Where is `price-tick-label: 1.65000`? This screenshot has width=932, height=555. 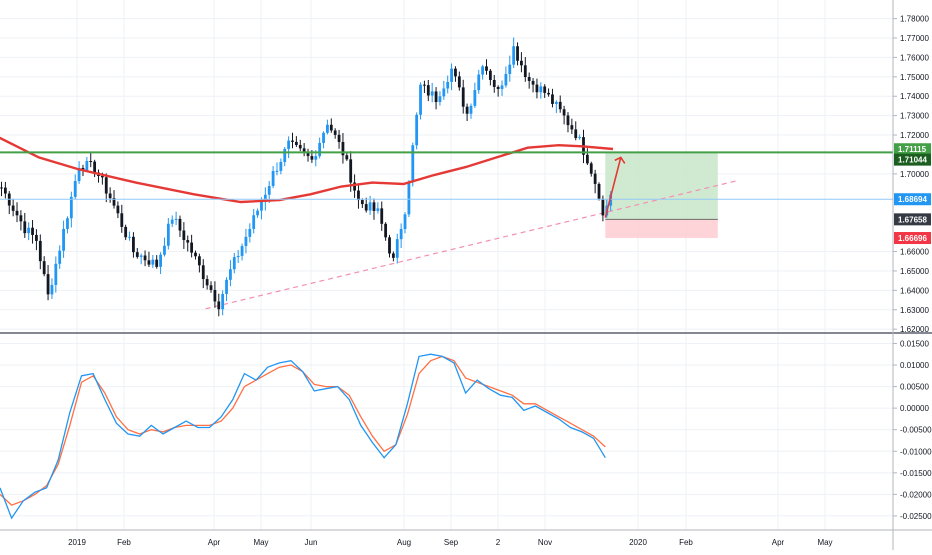
price-tick-label: 1.65000 is located at coordinates (914, 271).